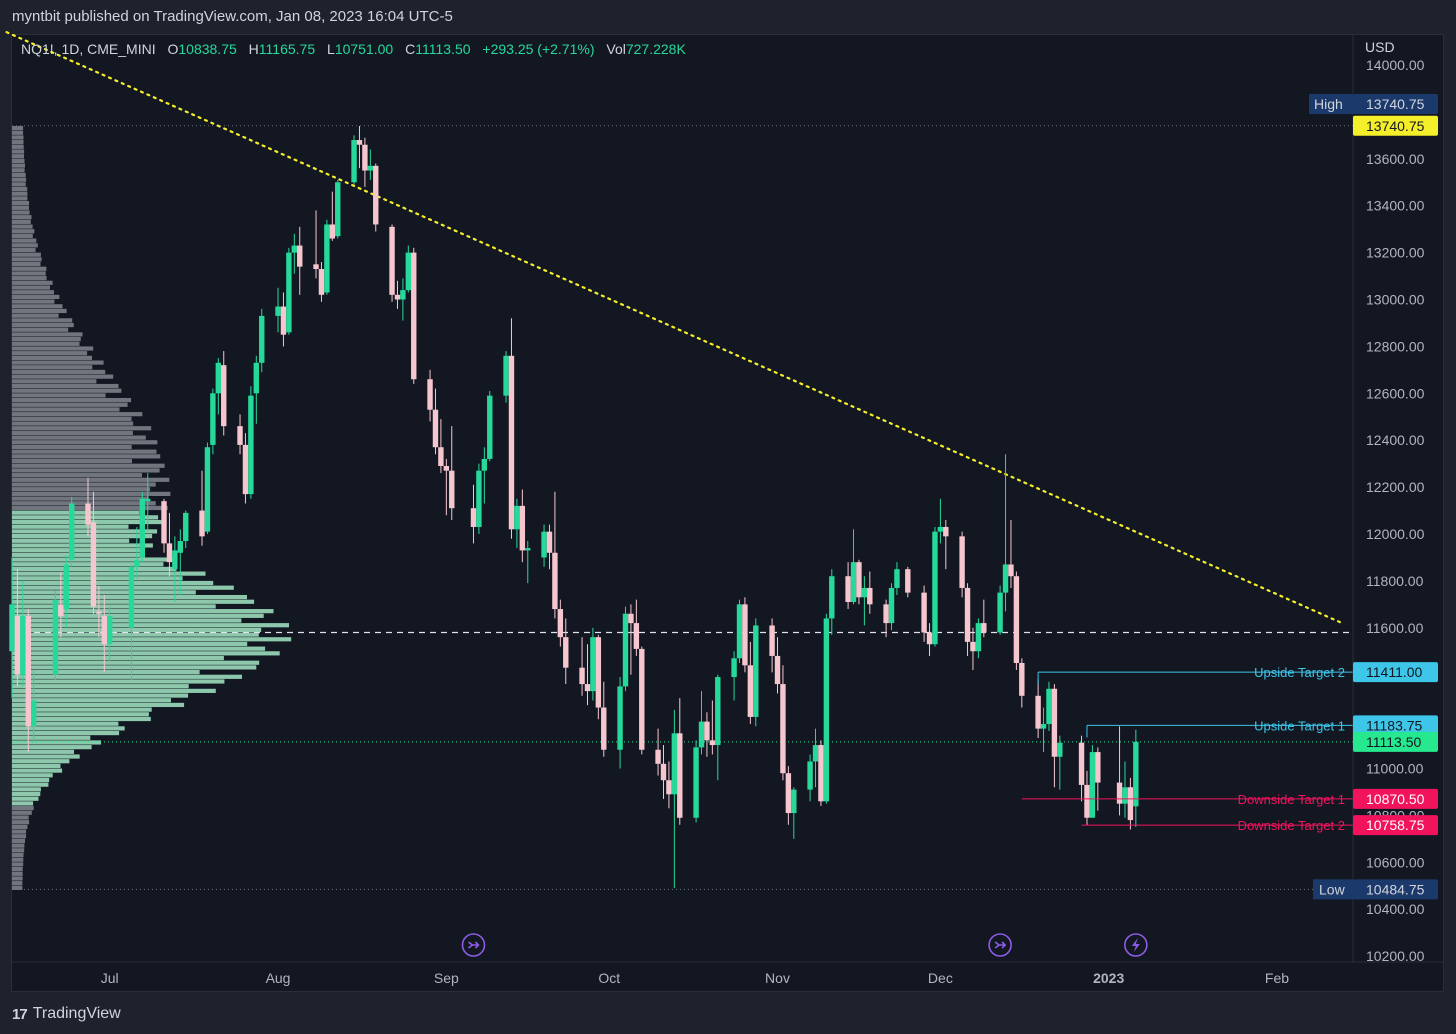 This screenshot has width=1456, height=1034. What do you see at coordinates (1395, 346) in the screenshot?
I see `y-tick-label: 12800.00` at bounding box center [1395, 346].